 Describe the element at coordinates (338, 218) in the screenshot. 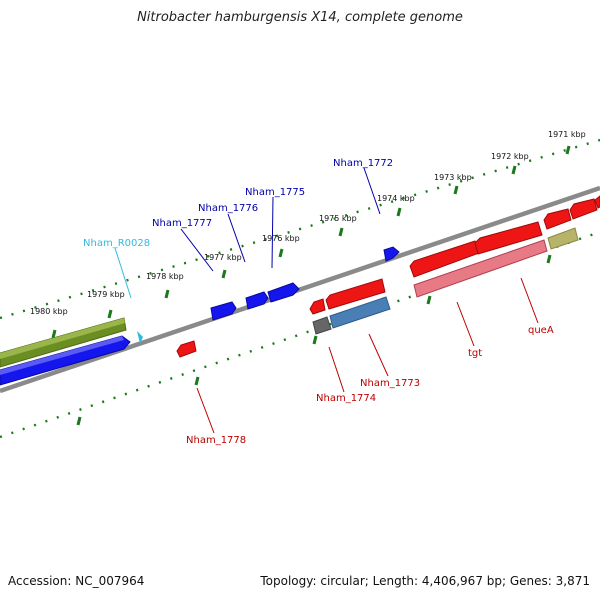

I see `kbp-label: 1975 kbp` at that location.